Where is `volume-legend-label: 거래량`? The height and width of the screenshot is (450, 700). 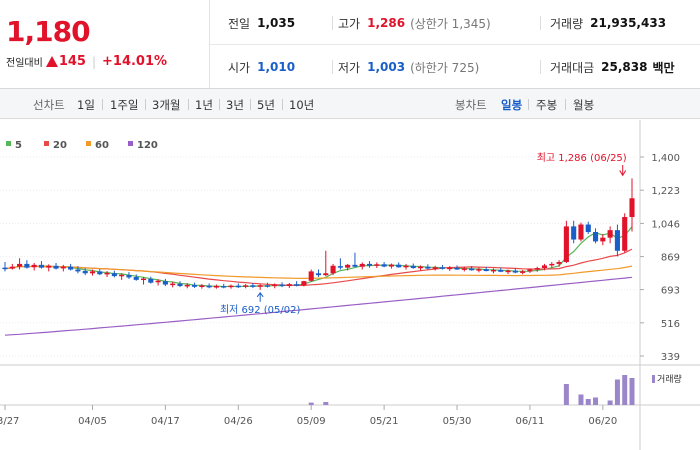
volume-legend-label: 거래량 is located at coordinates (669, 379).